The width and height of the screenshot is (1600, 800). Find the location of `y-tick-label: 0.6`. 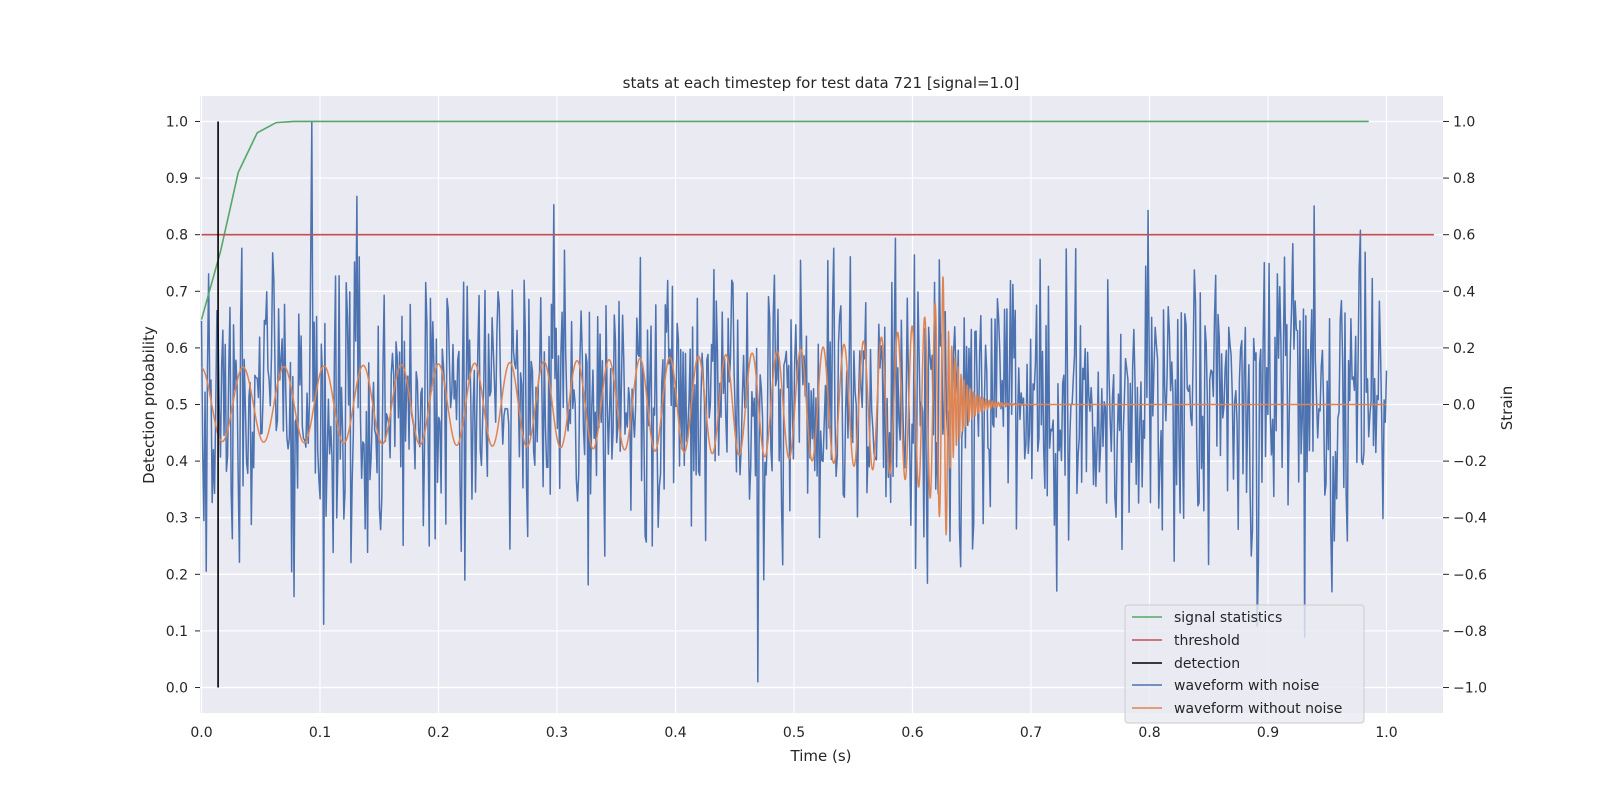

y-tick-label: 0.6 is located at coordinates (177, 349).